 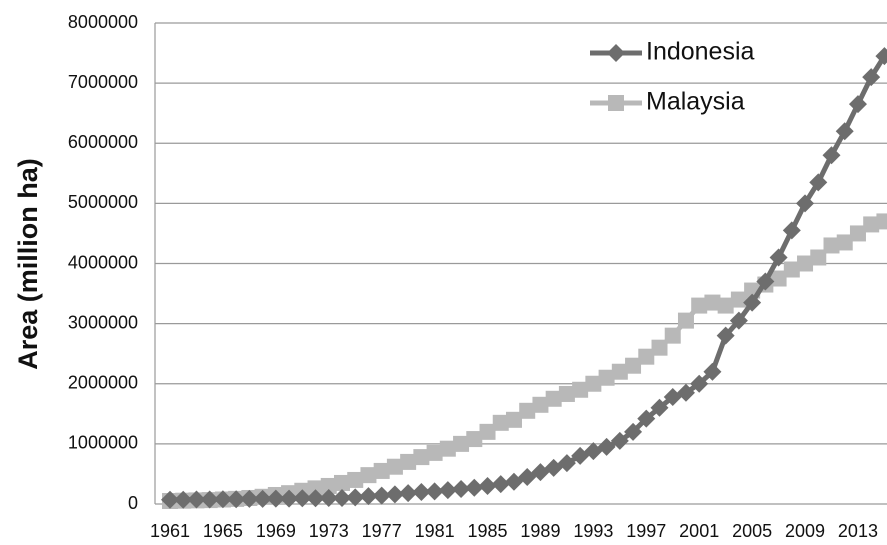 What do you see at coordinates (276, 531) in the screenshot?
I see `x-tick-label: 1969` at bounding box center [276, 531].